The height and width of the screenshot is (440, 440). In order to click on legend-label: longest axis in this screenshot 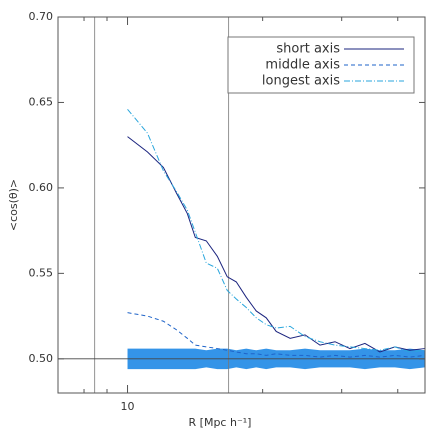, I will do `click(301, 81)`.